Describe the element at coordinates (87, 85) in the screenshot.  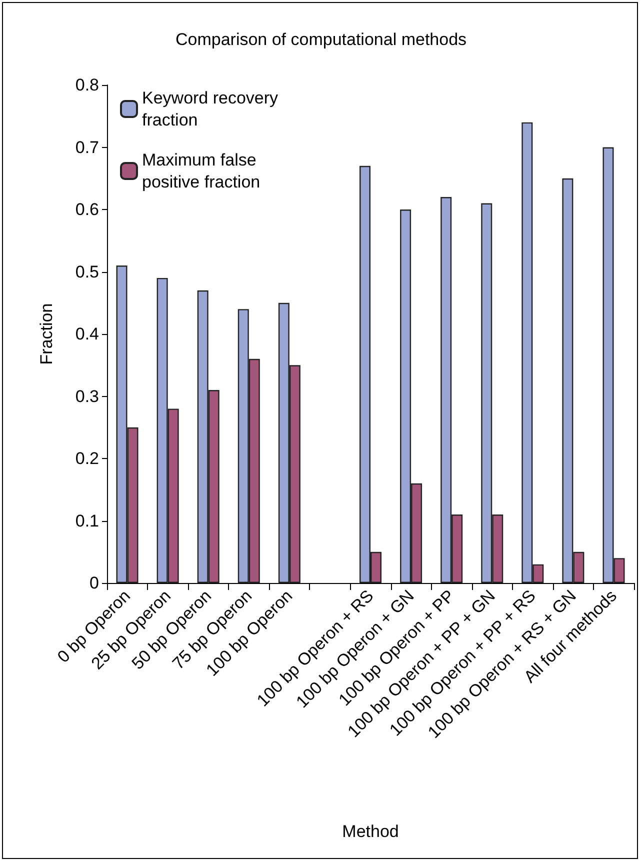
I see `y-tick-label: 0.8` at that location.